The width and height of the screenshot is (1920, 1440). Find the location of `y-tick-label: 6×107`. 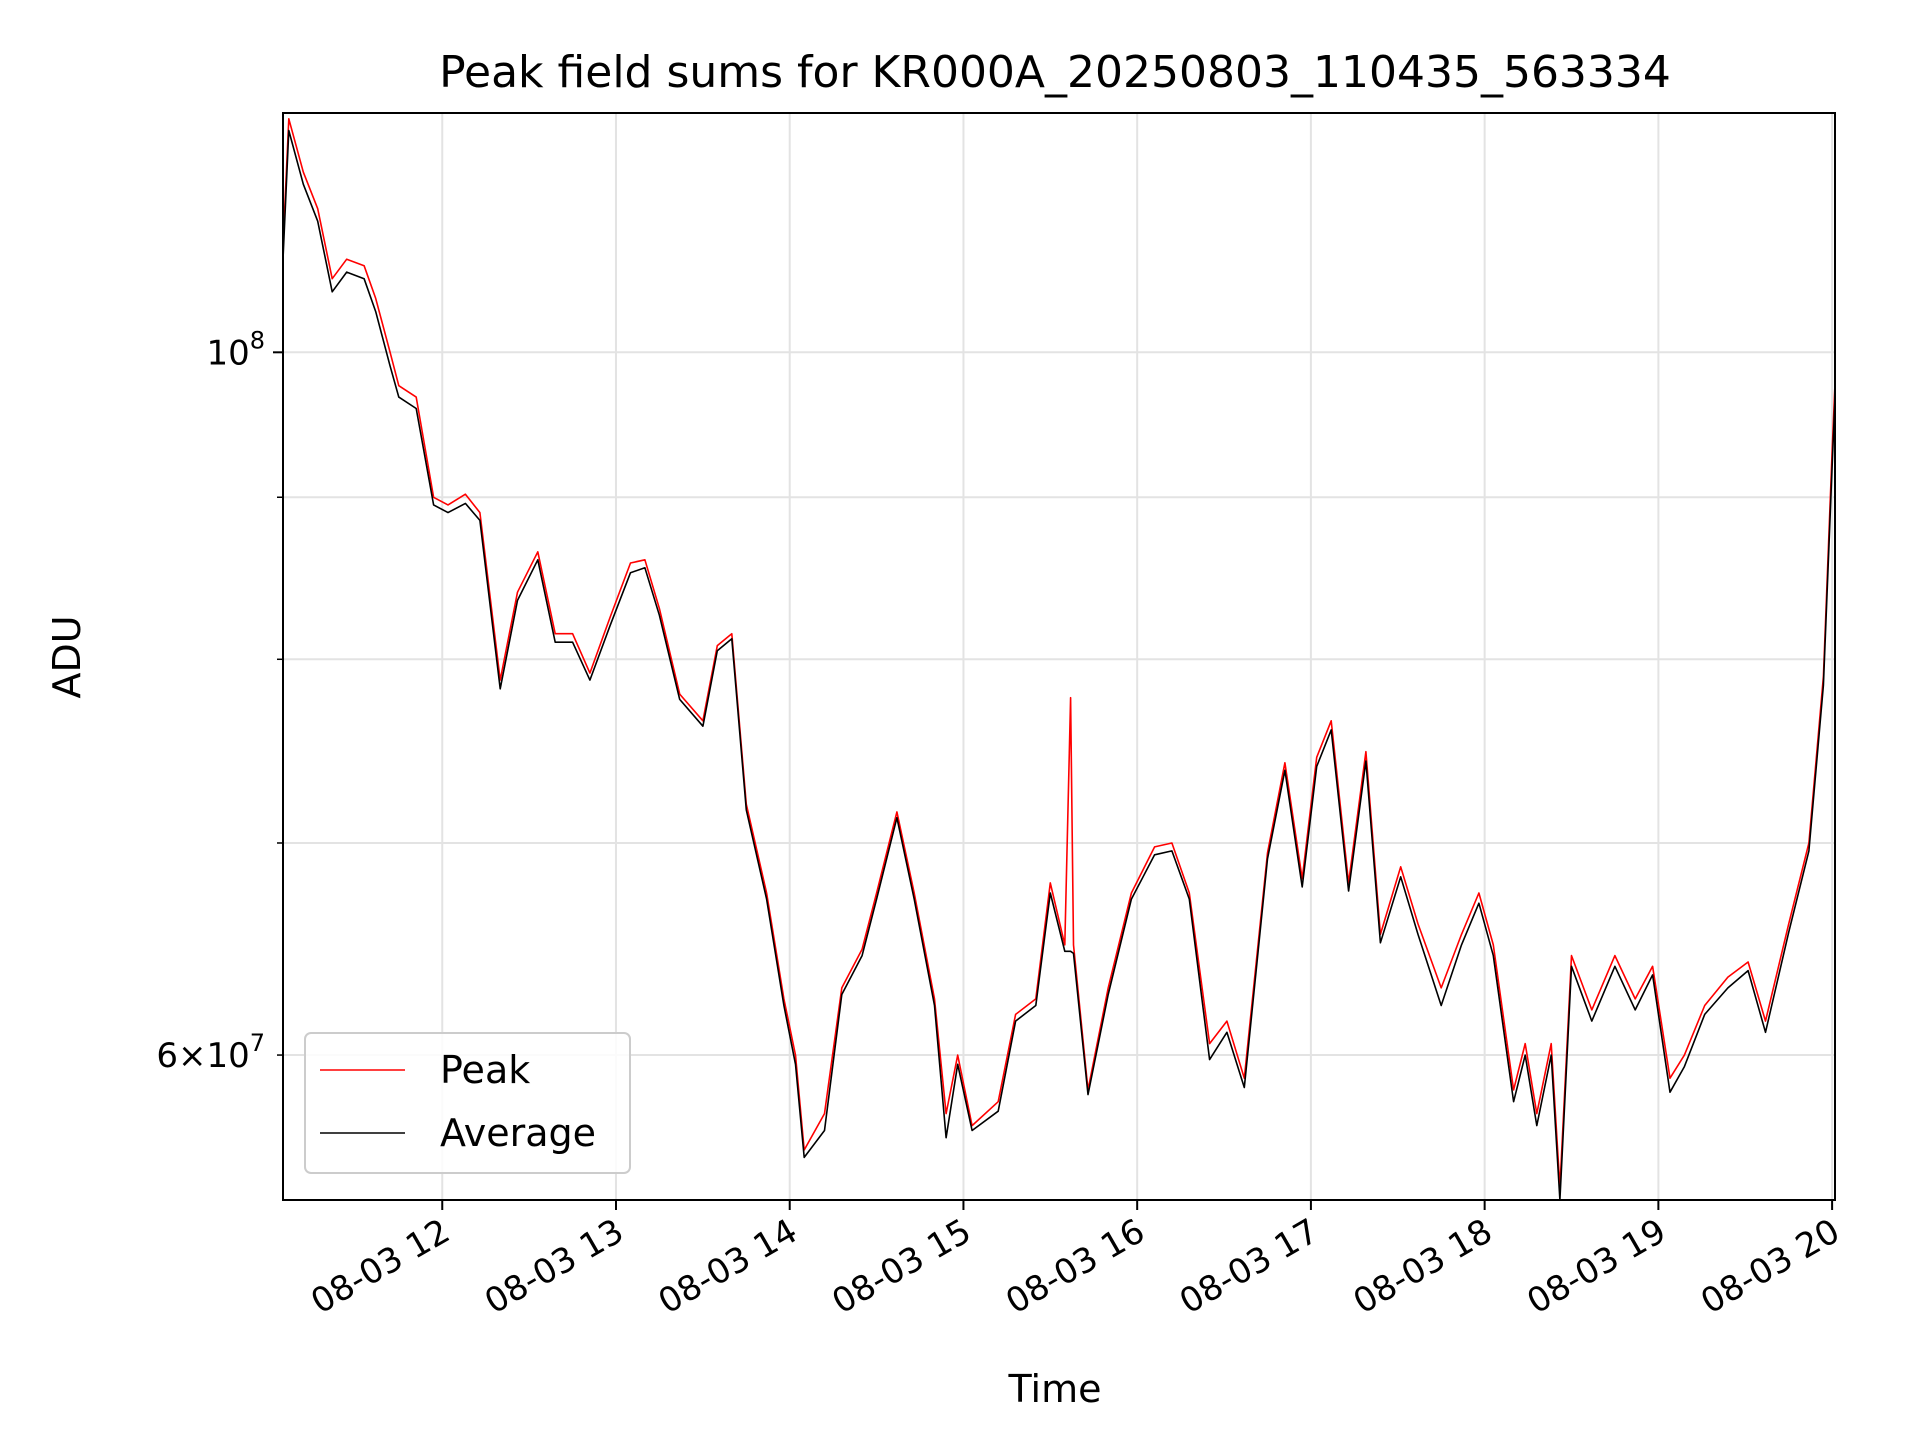

y-tick-label: 6×107 is located at coordinates (210, 1052).